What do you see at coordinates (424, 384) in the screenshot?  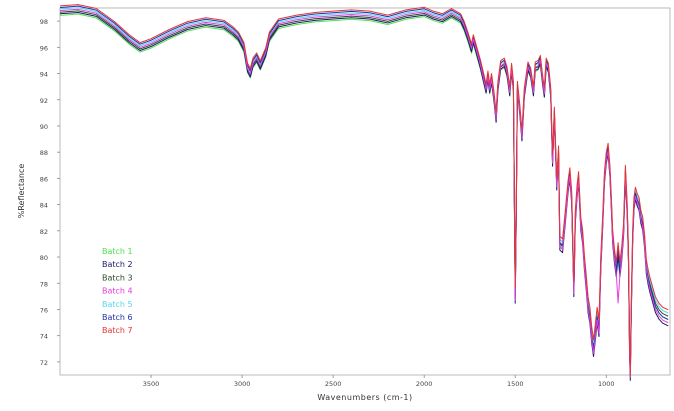 I see `x-tick-label: 2000` at bounding box center [424, 384].